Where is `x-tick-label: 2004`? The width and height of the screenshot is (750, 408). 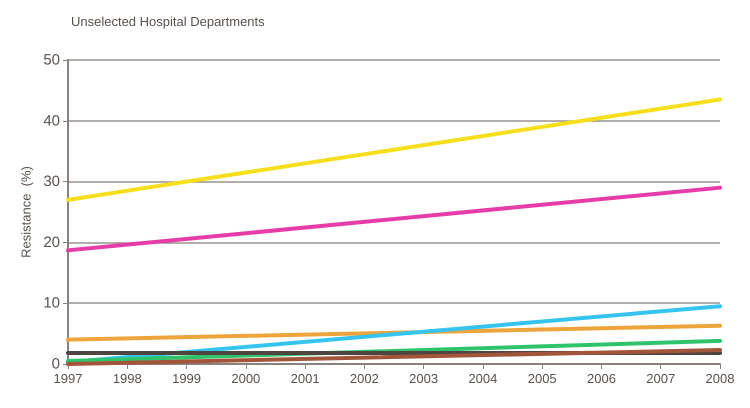 x-tick-label: 2004 is located at coordinates (483, 378).